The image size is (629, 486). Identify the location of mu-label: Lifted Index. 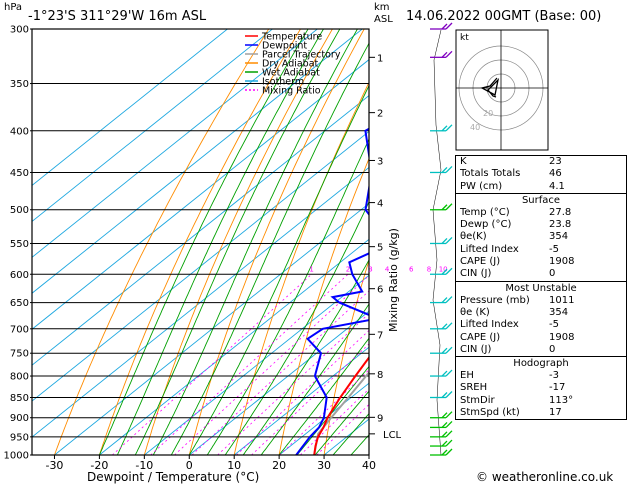
(489, 325).